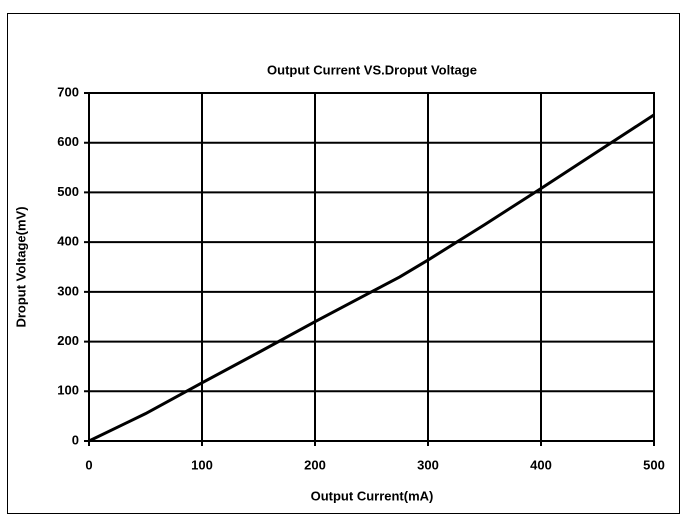  I want to click on chart-title: Output Current VS.Droput Voltage, so click(372, 69).